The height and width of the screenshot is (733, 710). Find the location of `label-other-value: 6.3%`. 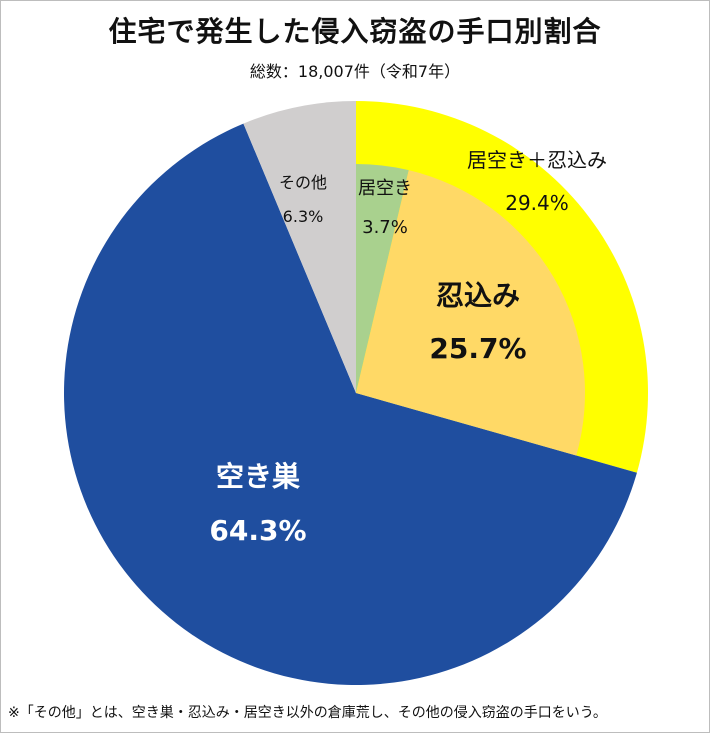

label-other-value: 6.3% is located at coordinates (303, 216).